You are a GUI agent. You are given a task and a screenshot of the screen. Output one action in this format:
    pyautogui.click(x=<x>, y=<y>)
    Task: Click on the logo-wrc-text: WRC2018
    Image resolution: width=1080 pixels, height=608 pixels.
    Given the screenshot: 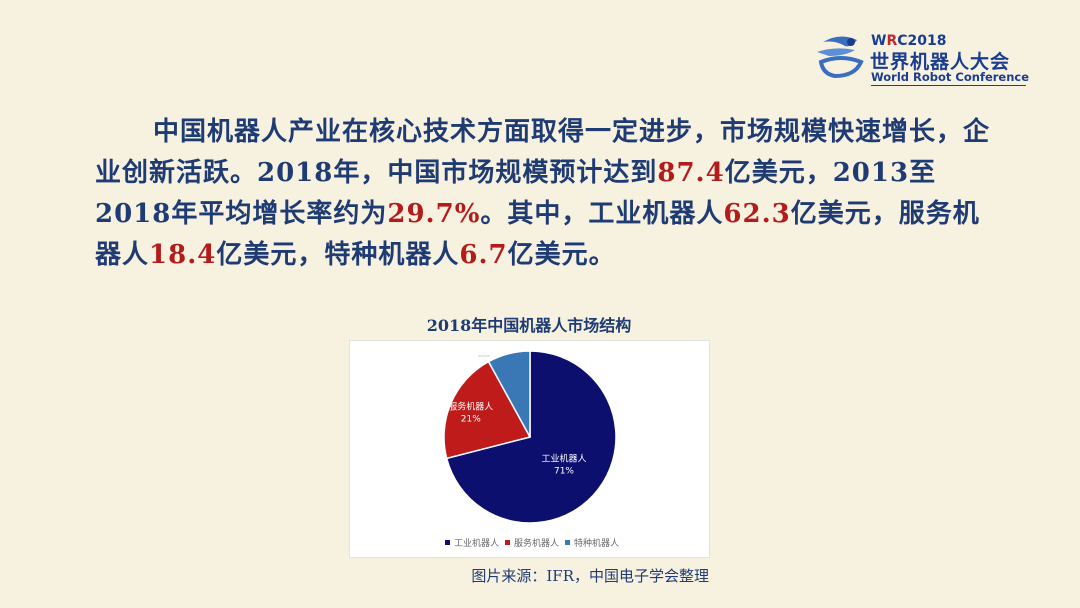 What is the action you would take?
    pyautogui.click(x=909, y=41)
    